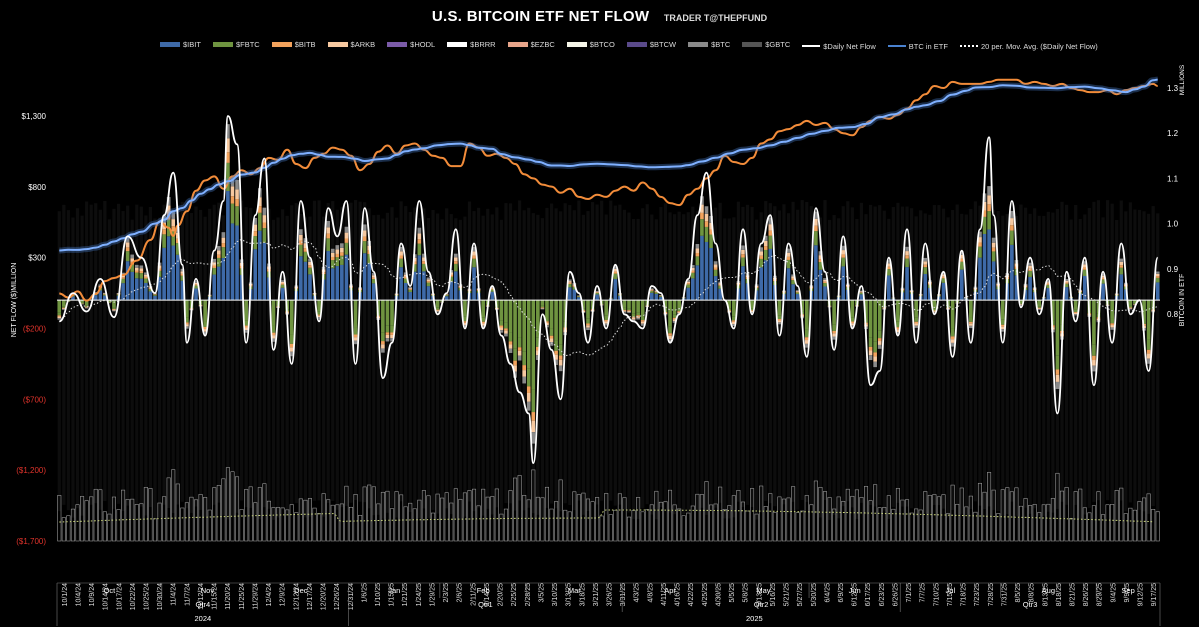  I want to click on x-tick-label: 12/26/24, so click(337, 596).